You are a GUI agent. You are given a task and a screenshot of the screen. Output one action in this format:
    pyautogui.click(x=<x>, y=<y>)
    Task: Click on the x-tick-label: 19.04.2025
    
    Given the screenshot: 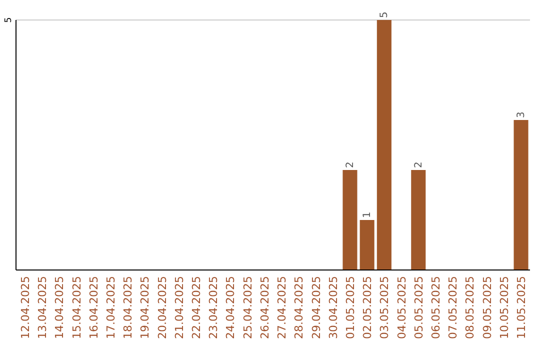 What is the action you would take?
    pyautogui.click(x=145, y=307)
    